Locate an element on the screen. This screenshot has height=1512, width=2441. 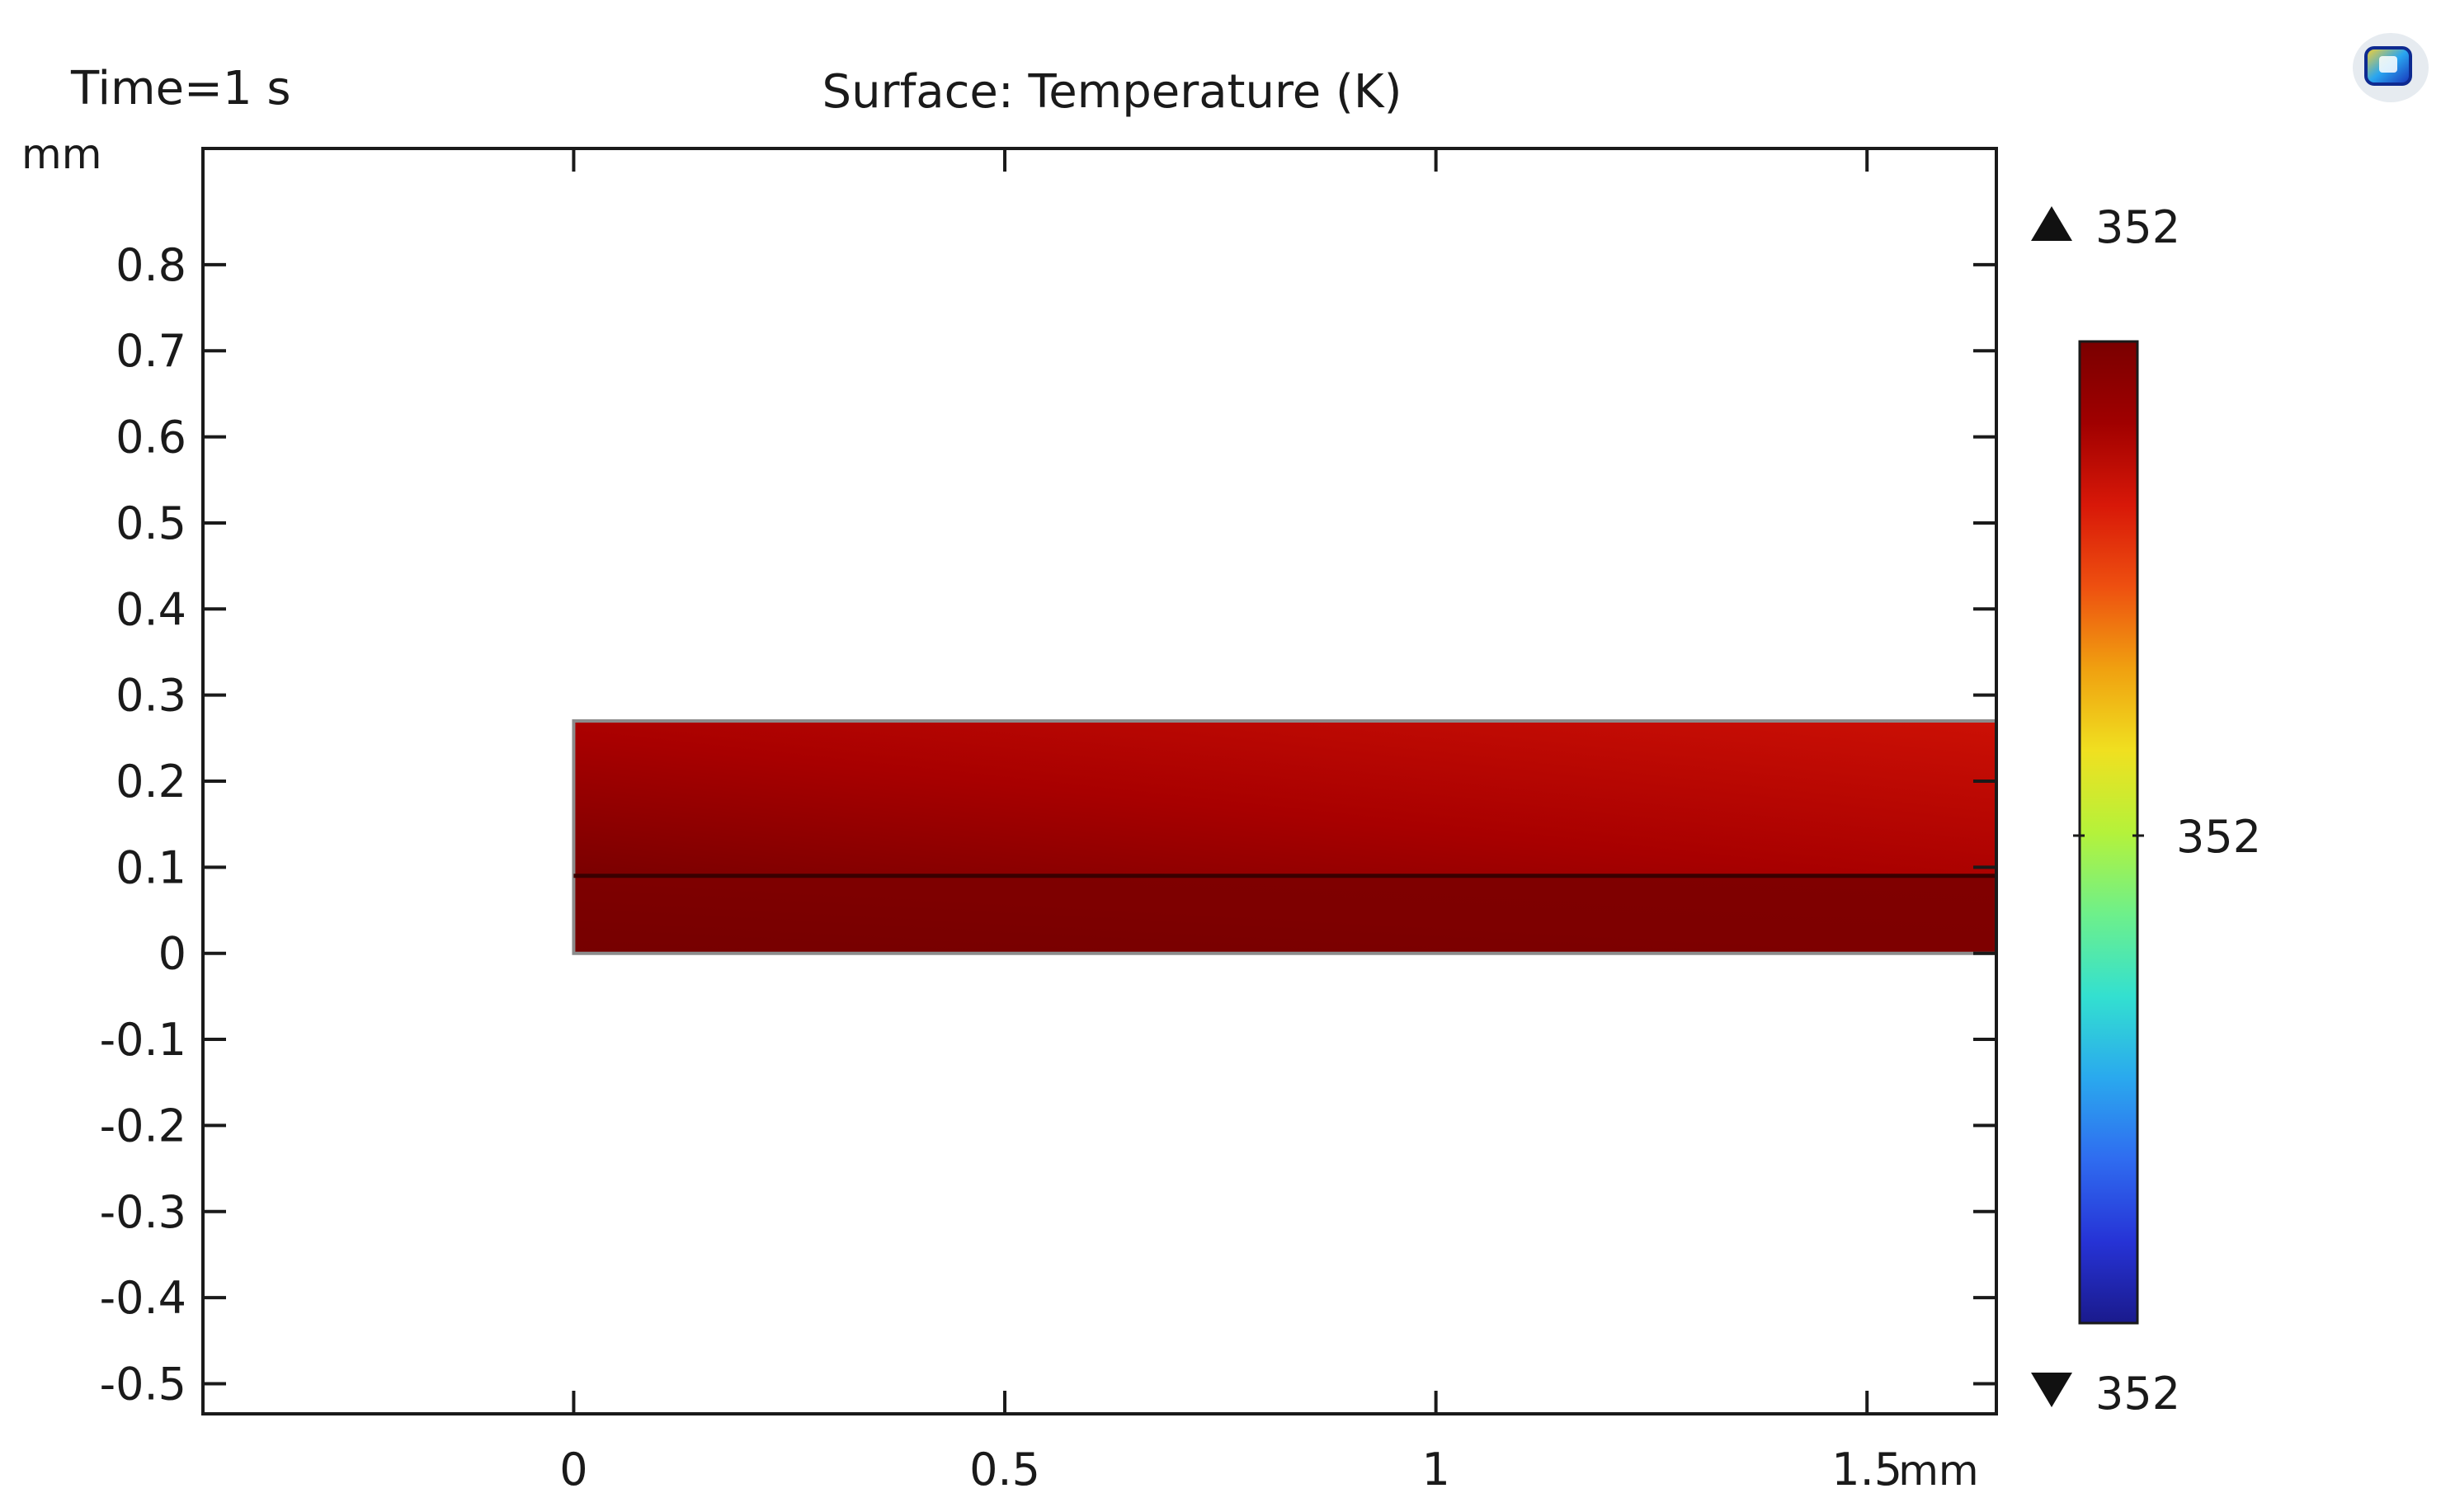
geometry-domains is located at coordinates (1284, 836).